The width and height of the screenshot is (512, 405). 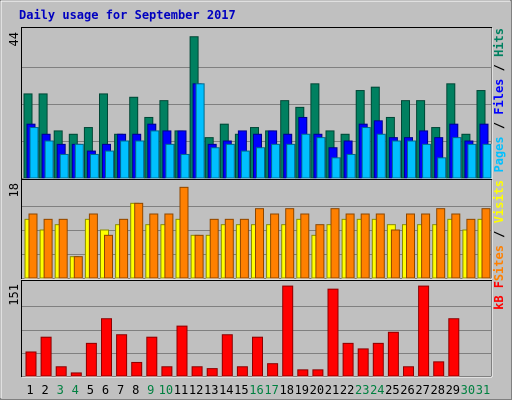 What do you see at coordinates (29, 390) in the screenshot?
I see `x-tick-label: 1` at bounding box center [29, 390].